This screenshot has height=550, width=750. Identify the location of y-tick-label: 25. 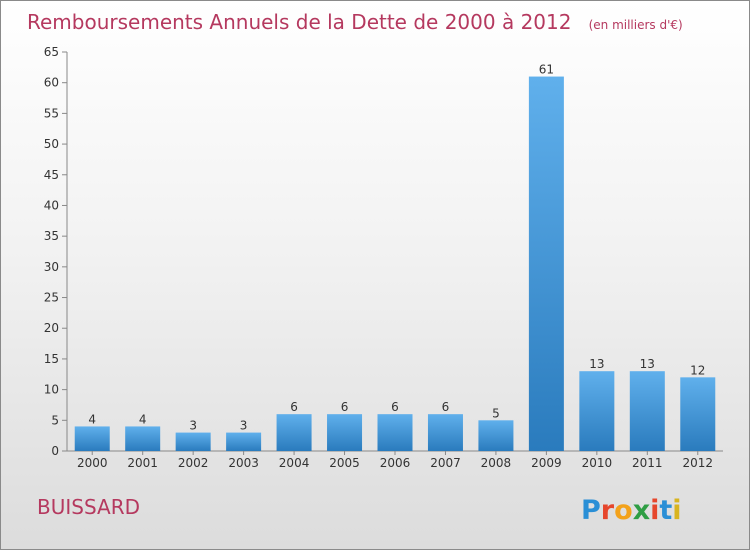
(51, 298).